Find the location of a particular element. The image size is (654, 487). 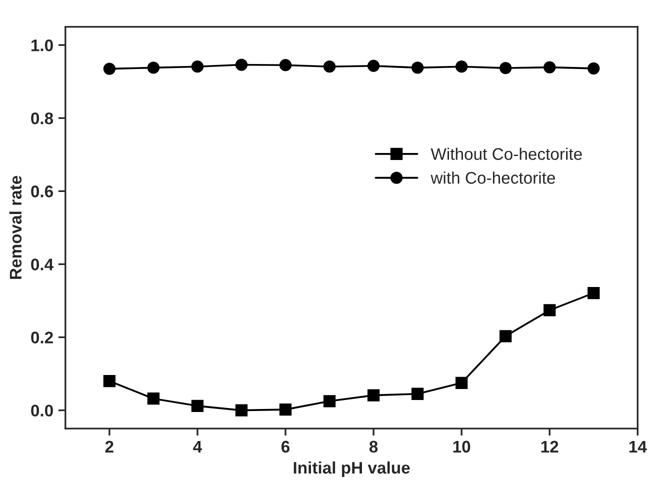

y-axis-title: Removal rate is located at coordinates (15, 227).